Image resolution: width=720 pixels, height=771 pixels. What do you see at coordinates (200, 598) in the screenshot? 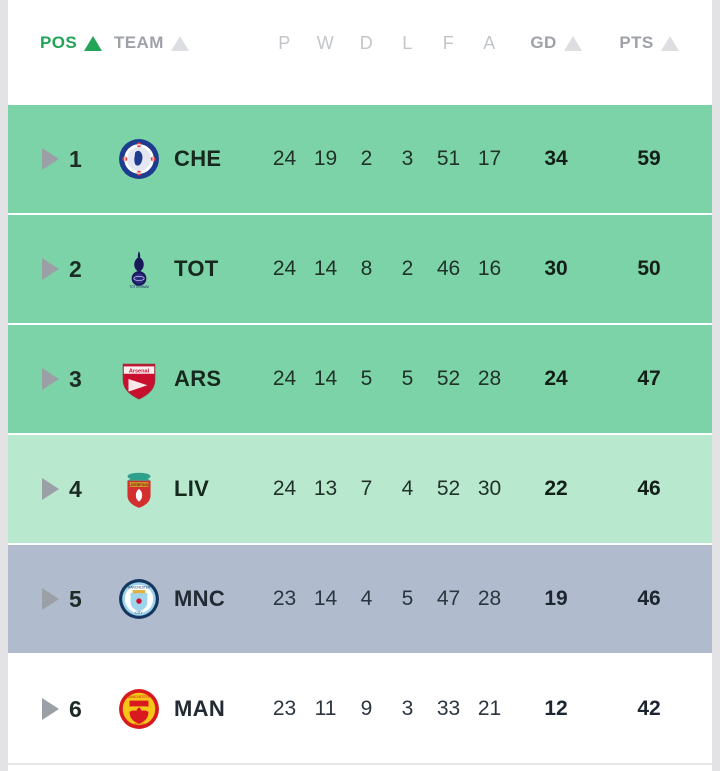
I see `team-abbreviation: MNC` at bounding box center [200, 598].